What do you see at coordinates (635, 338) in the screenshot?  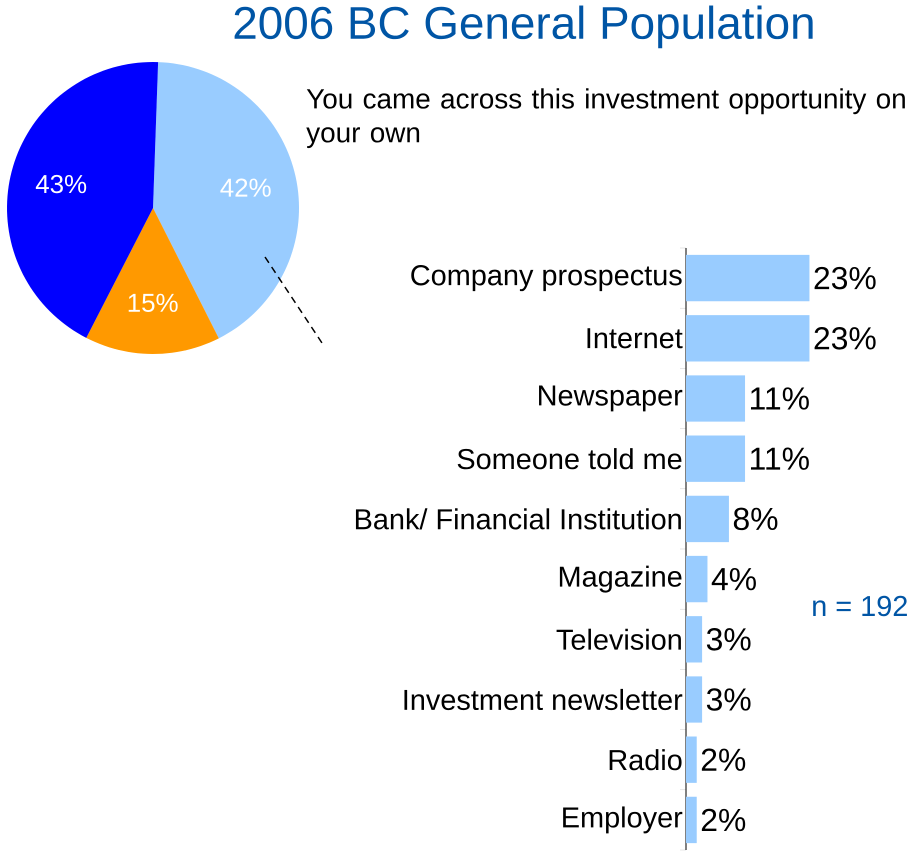 I see `y-tick-label: Internet` at bounding box center [635, 338].